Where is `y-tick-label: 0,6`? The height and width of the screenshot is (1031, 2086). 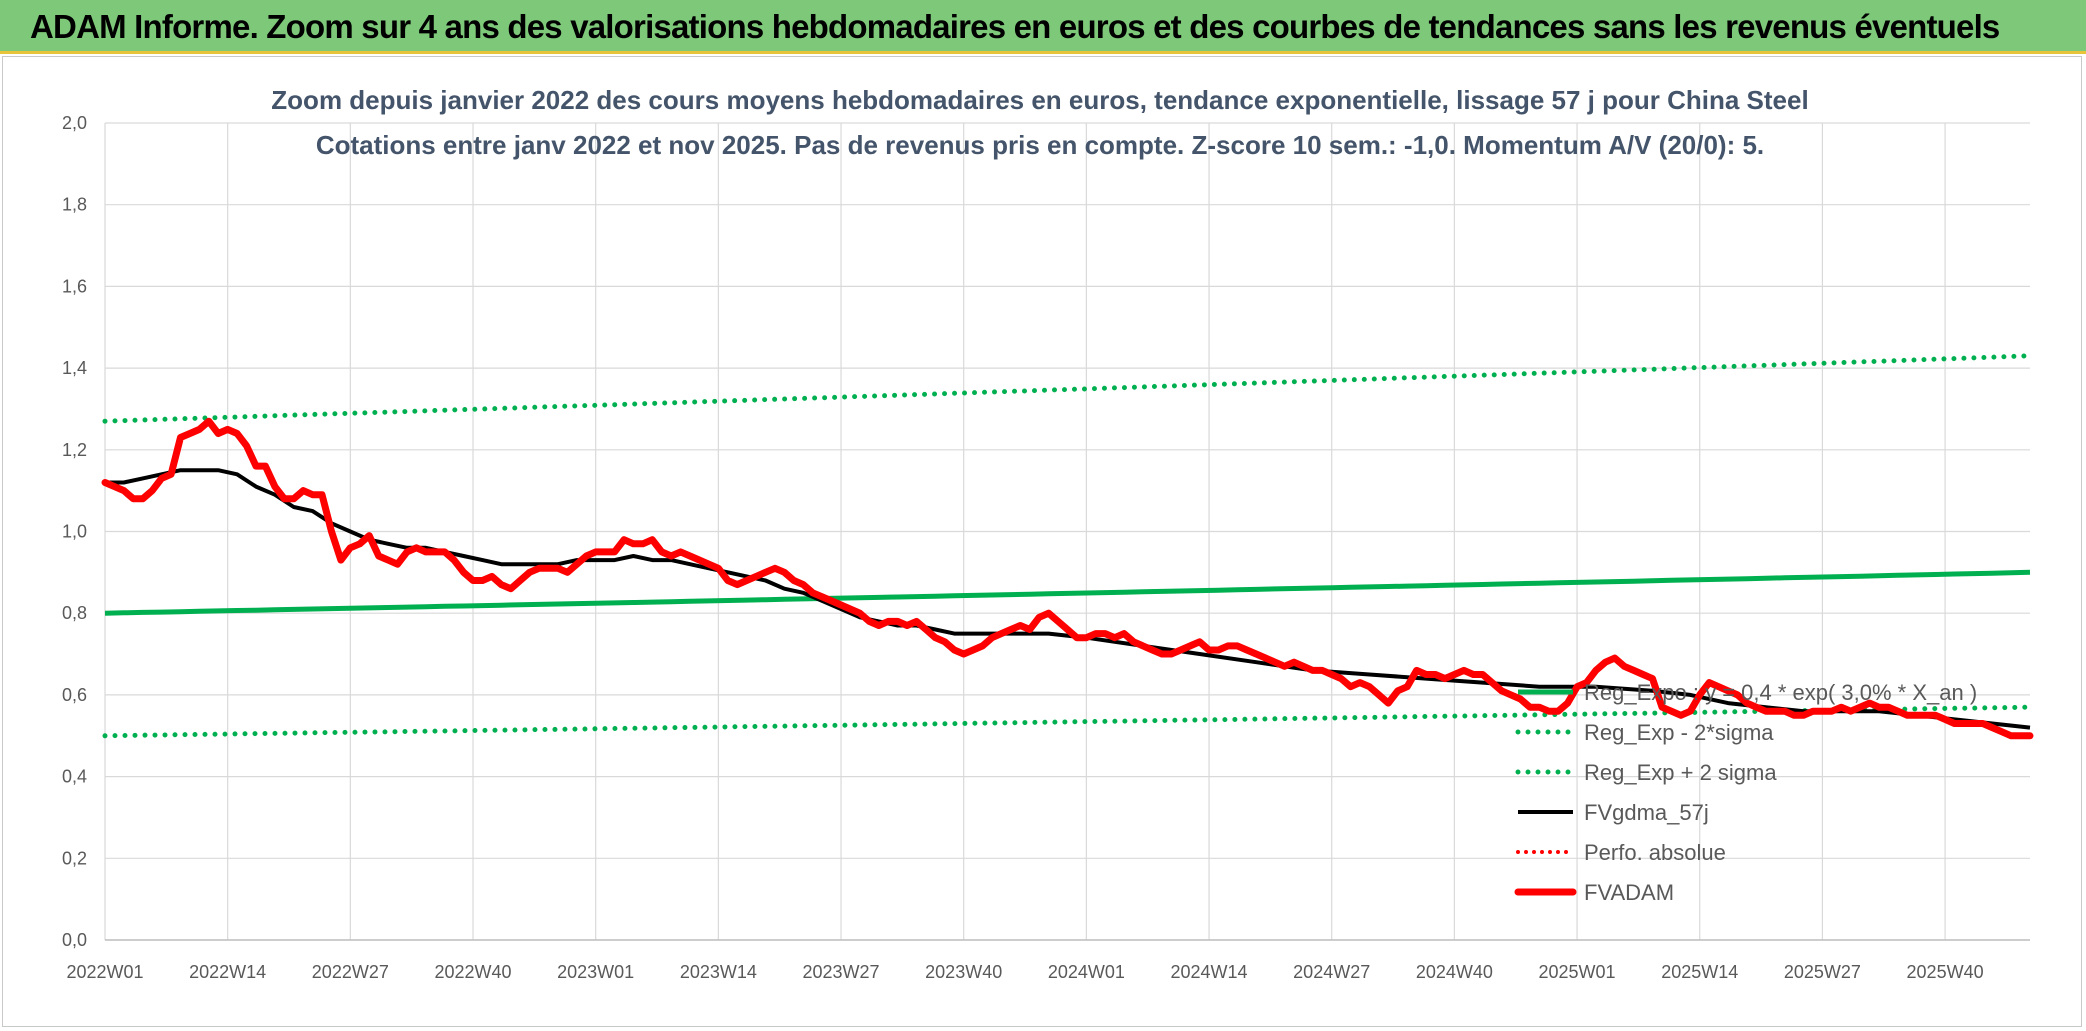 y-tick-label: 0,6 is located at coordinates (74, 695).